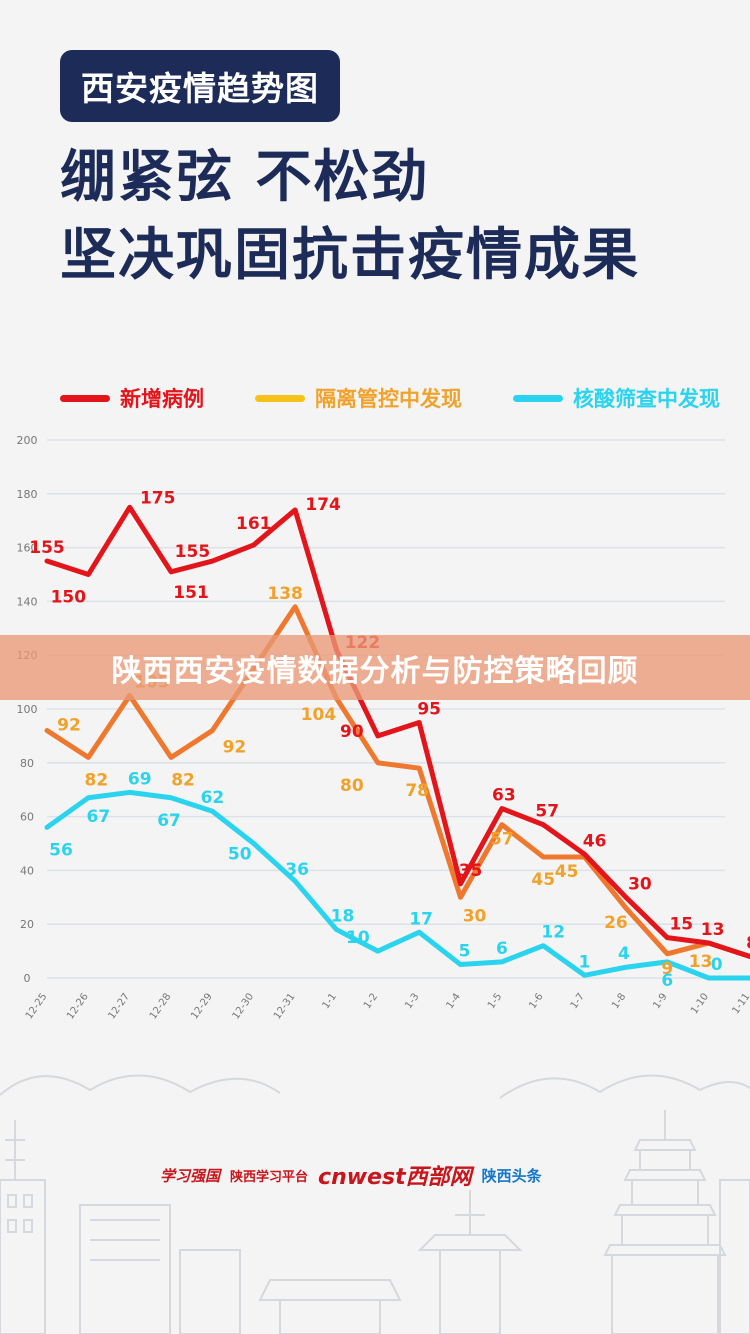 The height and width of the screenshot is (1334, 750). What do you see at coordinates (748, 943) in the screenshot?
I see `data-label: 8` at bounding box center [748, 943].